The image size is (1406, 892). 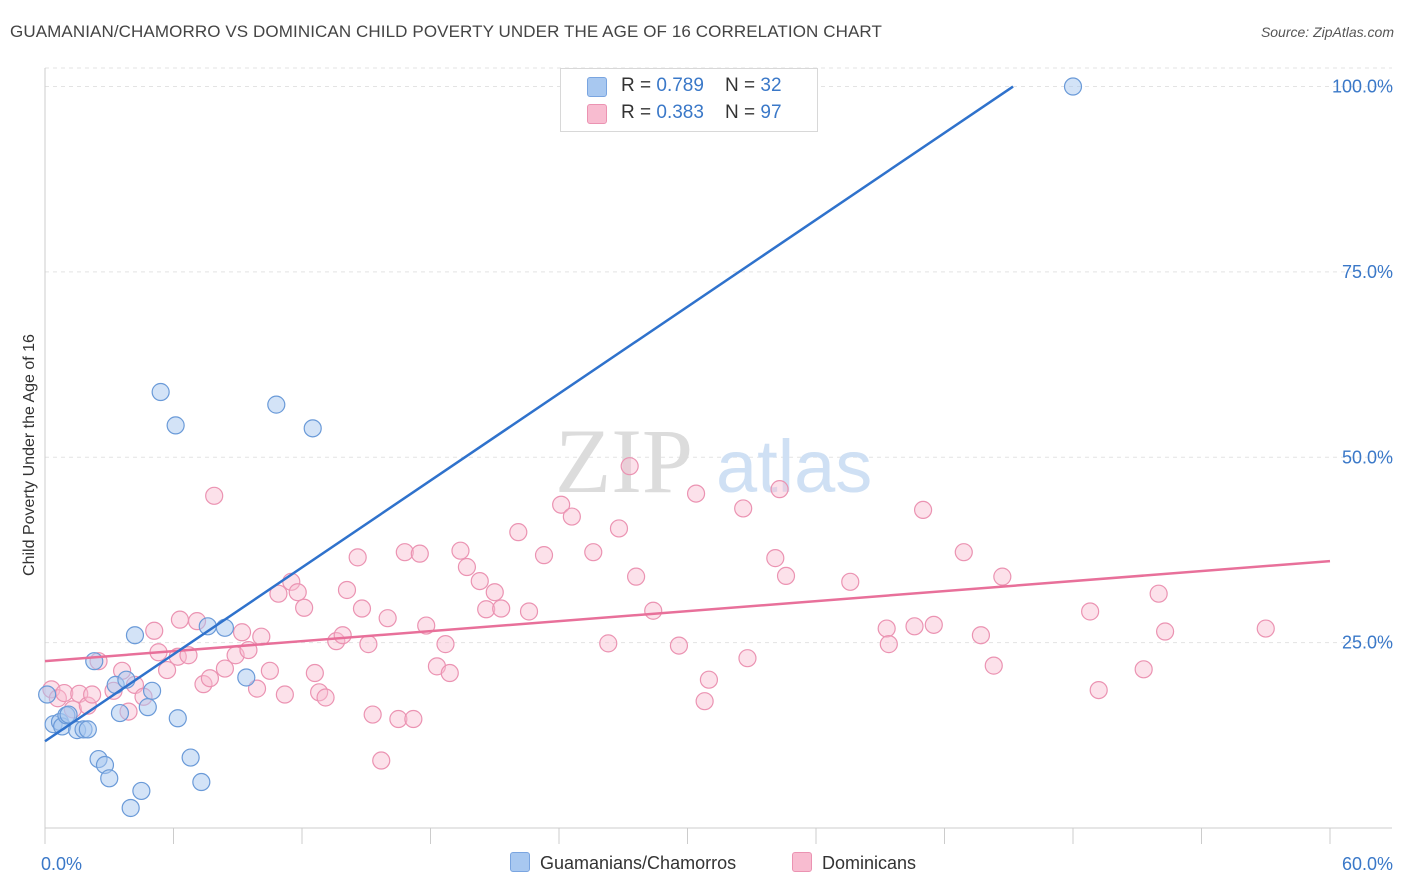 I want to click on watermark-atlas: atlas, so click(x=794, y=466).